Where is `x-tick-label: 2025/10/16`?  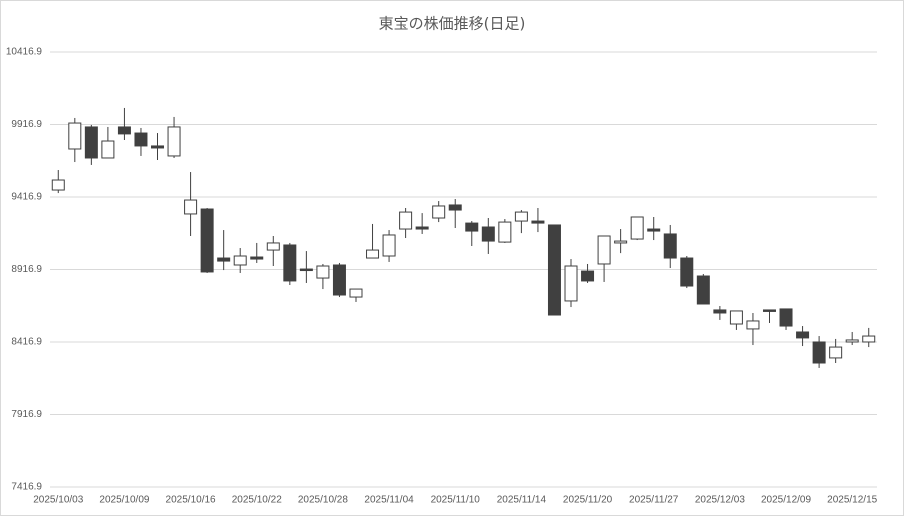 x-tick-label: 2025/10/16 is located at coordinates (191, 500).